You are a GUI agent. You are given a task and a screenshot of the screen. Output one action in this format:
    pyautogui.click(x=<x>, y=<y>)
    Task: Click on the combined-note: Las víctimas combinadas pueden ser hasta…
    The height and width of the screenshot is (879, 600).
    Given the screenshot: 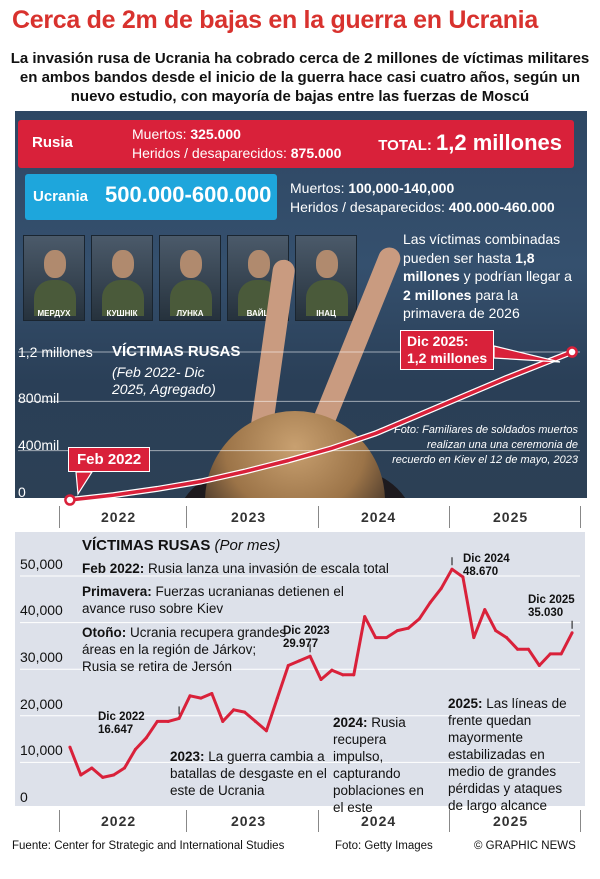 What is the action you would take?
    pyautogui.click(x=487, y=276)
    